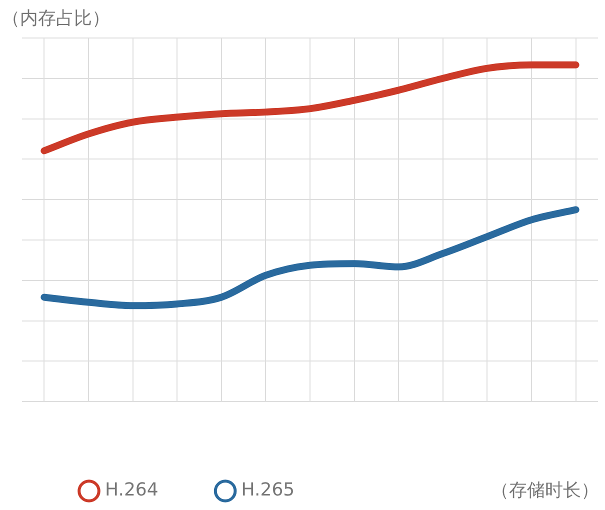 The width and height of the screenshot is (605, 510). Describe the element at coordinates (545, 490) in the screenshot. I see `x-axis-title: （存储时长）` at that location.